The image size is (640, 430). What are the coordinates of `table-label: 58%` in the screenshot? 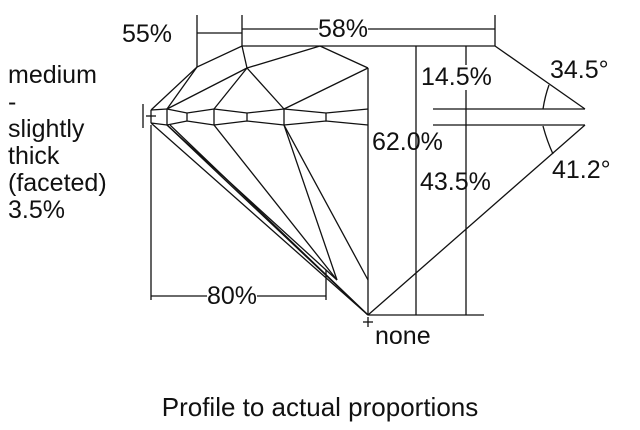 It's located at (343, 29).